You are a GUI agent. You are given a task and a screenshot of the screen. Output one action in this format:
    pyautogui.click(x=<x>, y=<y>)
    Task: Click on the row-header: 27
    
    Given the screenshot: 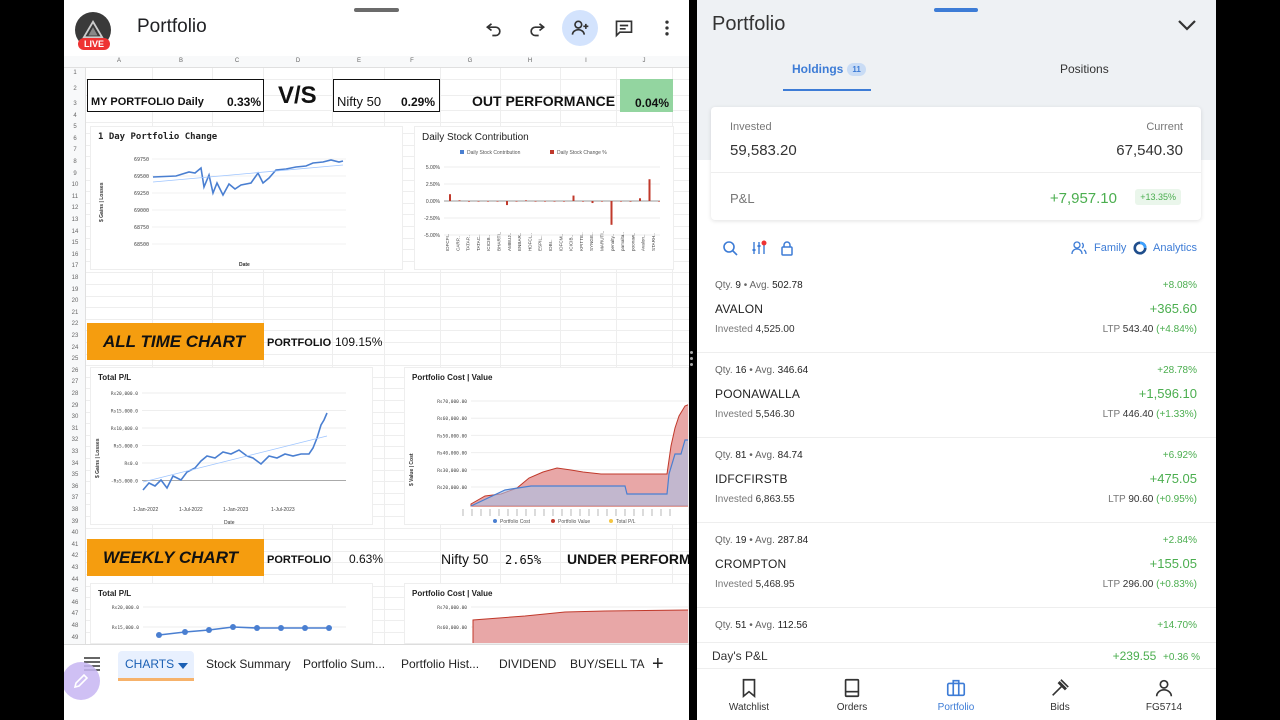 What is the action you would take?
    pyautogui.click(x=75, y=382)
    